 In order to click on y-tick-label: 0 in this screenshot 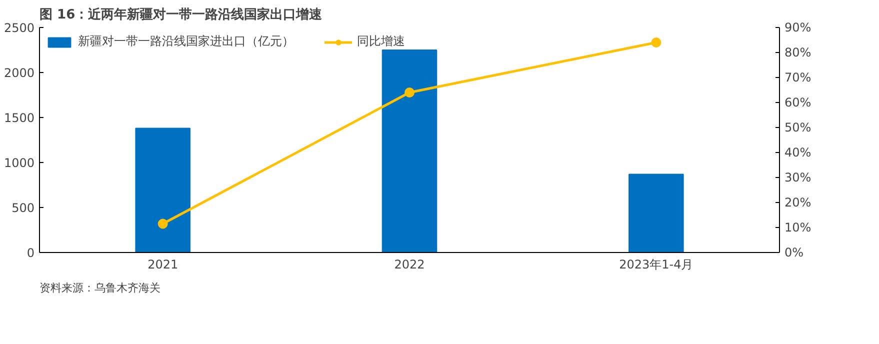, I will do `click(30, 253)`.